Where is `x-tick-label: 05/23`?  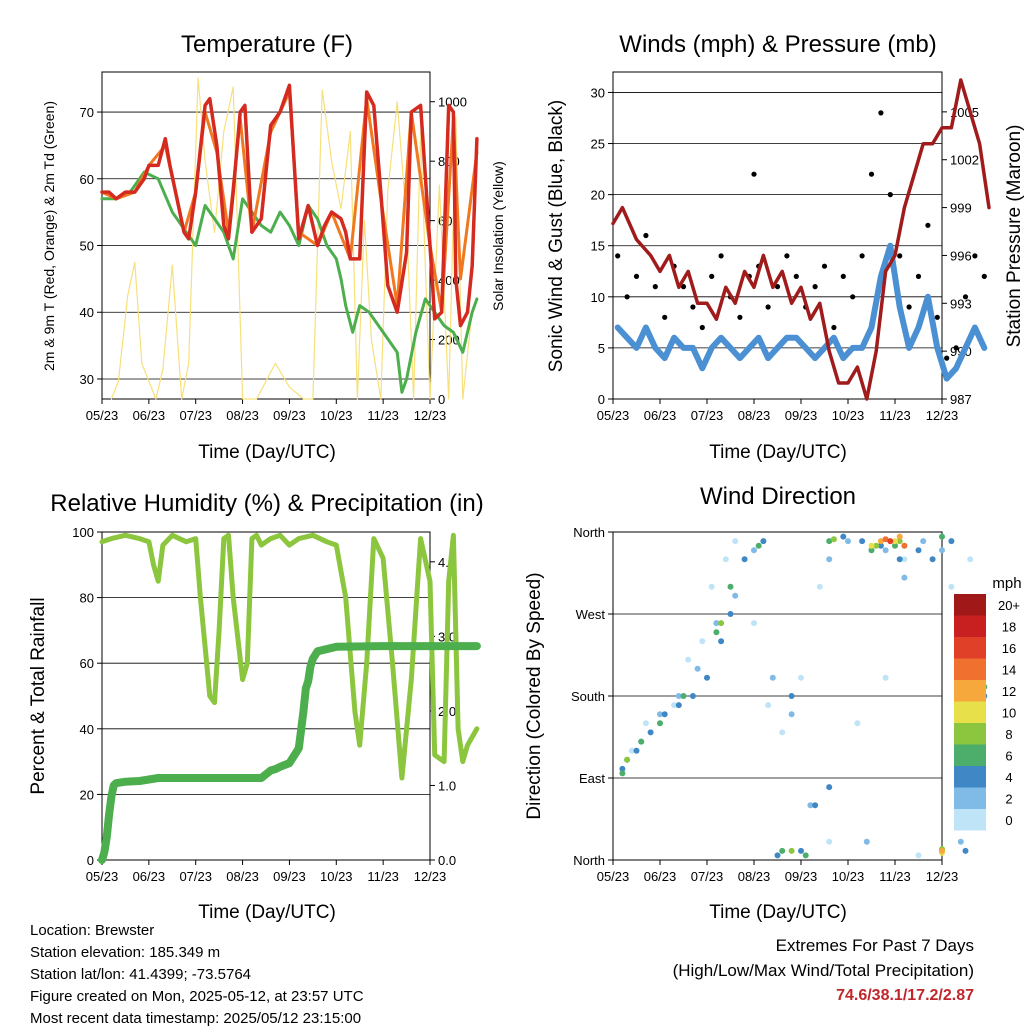
x-tick-label: 05/23 is located at coordinates (613, 876).